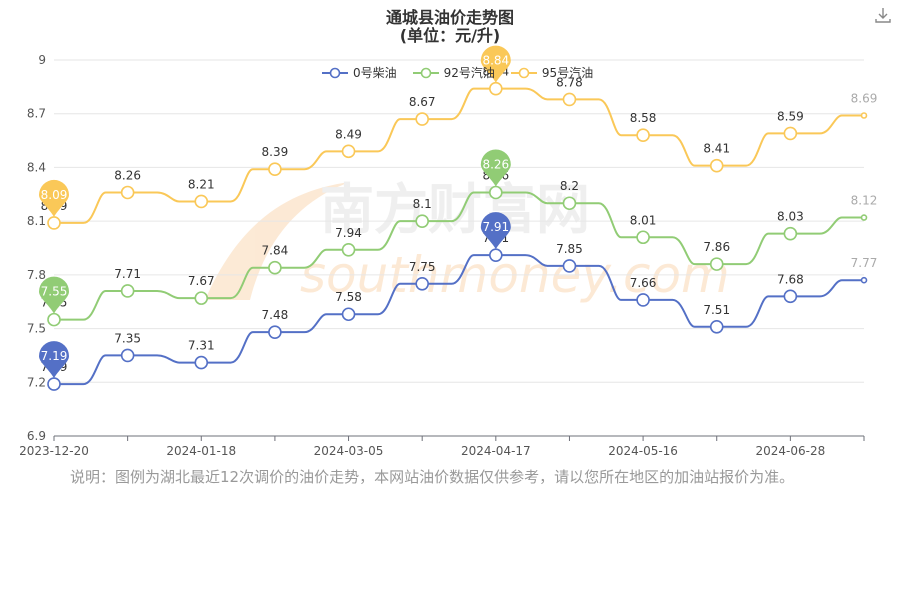  I want to click on legend-item: 95号汽油, so click(552, 72).